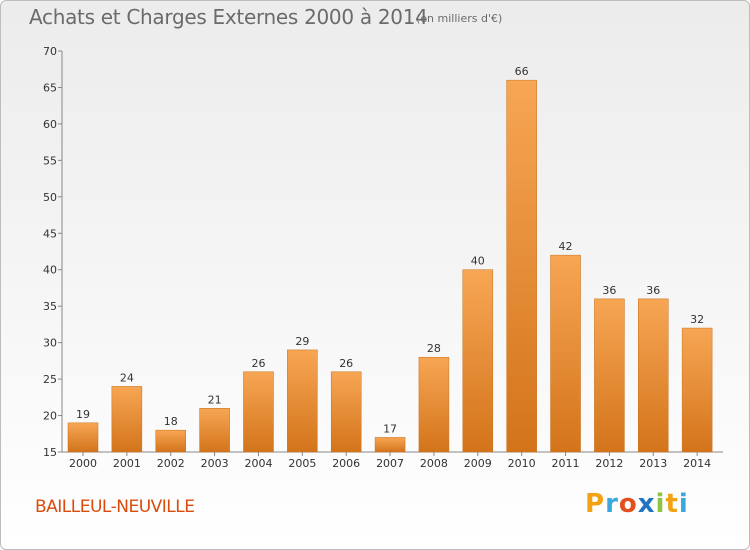 The image size is (750, 550). Describe the element at coordinates (50, 379) in the screenshot. I see `y-tick-label: 25` at that location.